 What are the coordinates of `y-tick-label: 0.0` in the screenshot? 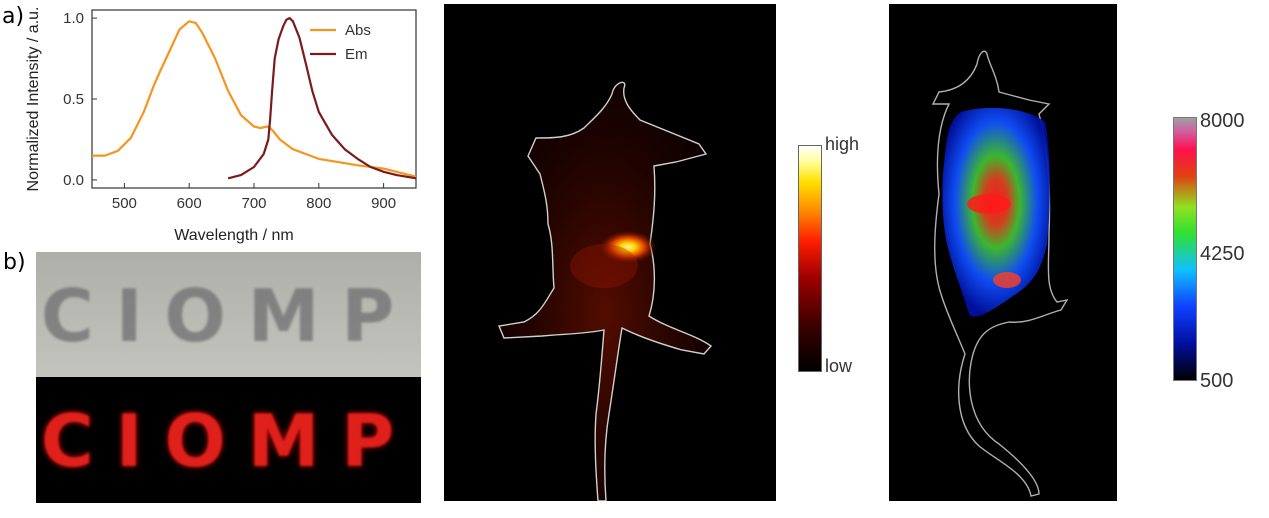 It's located at (73, 180).